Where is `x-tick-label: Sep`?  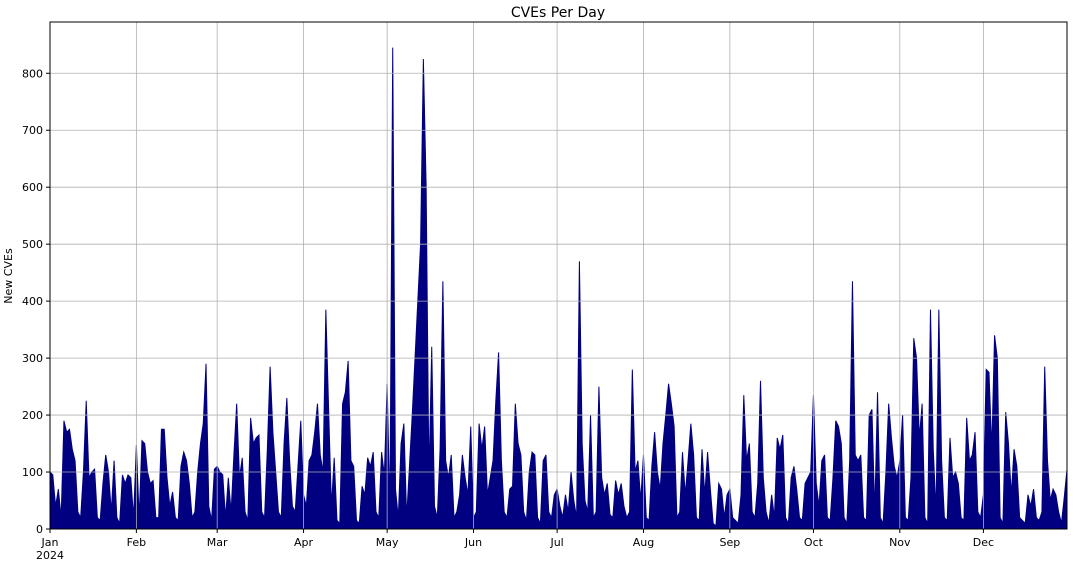 x-tick-label: Sep is located at coordinates (729, 542).